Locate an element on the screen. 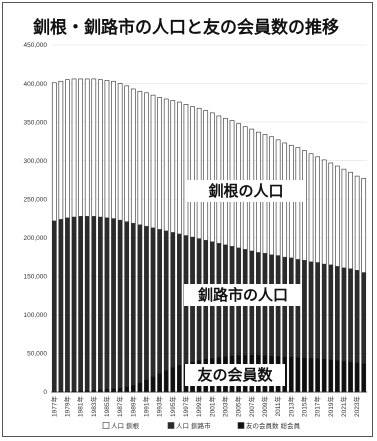 The image size is (377, 441). chart-title: 釧根・釧路市の人口と友の会員数の推移 is located at coordinates (186, 27).